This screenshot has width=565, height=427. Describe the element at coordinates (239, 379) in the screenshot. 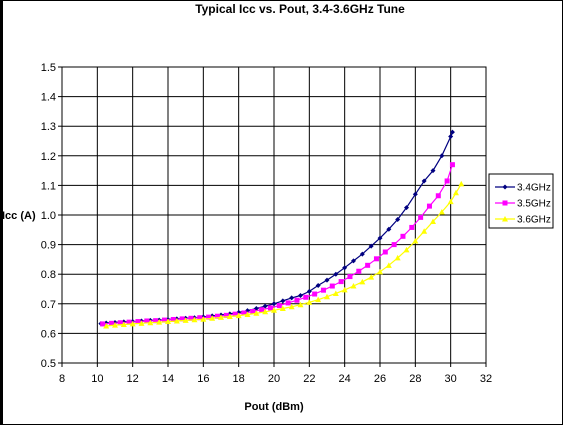

I see `x-tick-label: 18` at that location.